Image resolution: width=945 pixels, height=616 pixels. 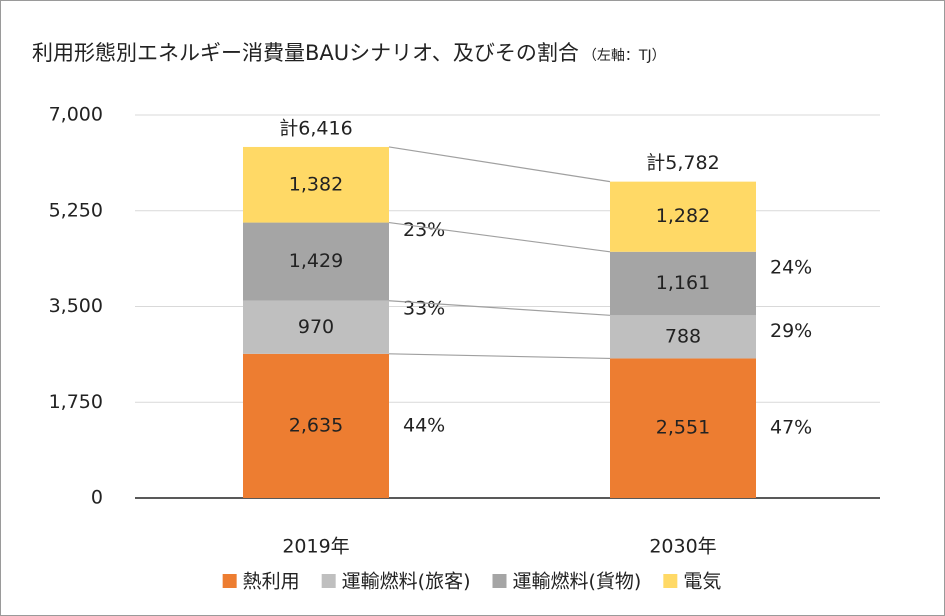 What do you see at coordinates (76, 306) in the screenshot?
I see `y-tick-label: 3,500` at bounding box center [76, 306].